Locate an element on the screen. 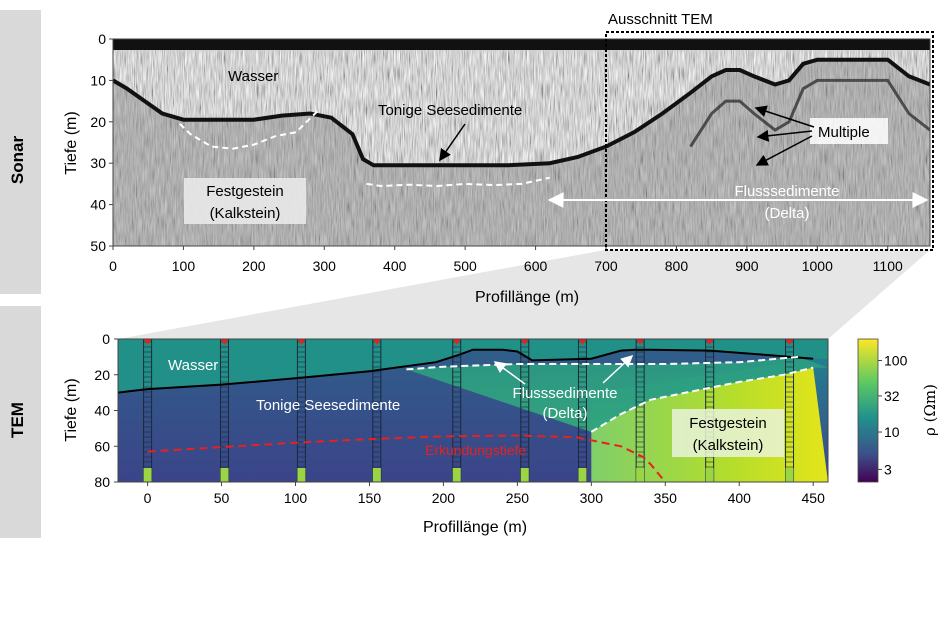 The width and height of the screenshot is (952, 618). bedrock-label: Festgestein is located at coordinates (245, 191).